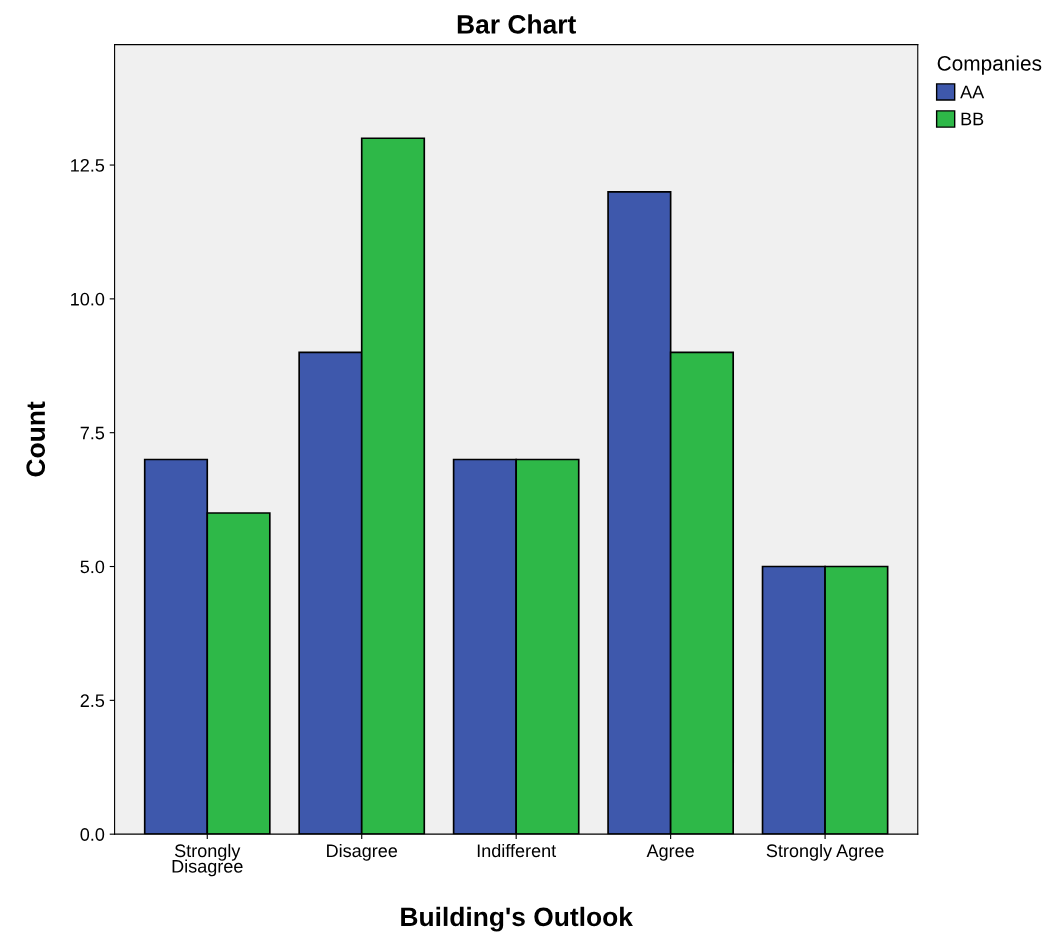  What do you see at coordinates (207, 860) in the screenshot?
I see `x-tick-label: Strongly Disagree` at bounding box center [207, 860].